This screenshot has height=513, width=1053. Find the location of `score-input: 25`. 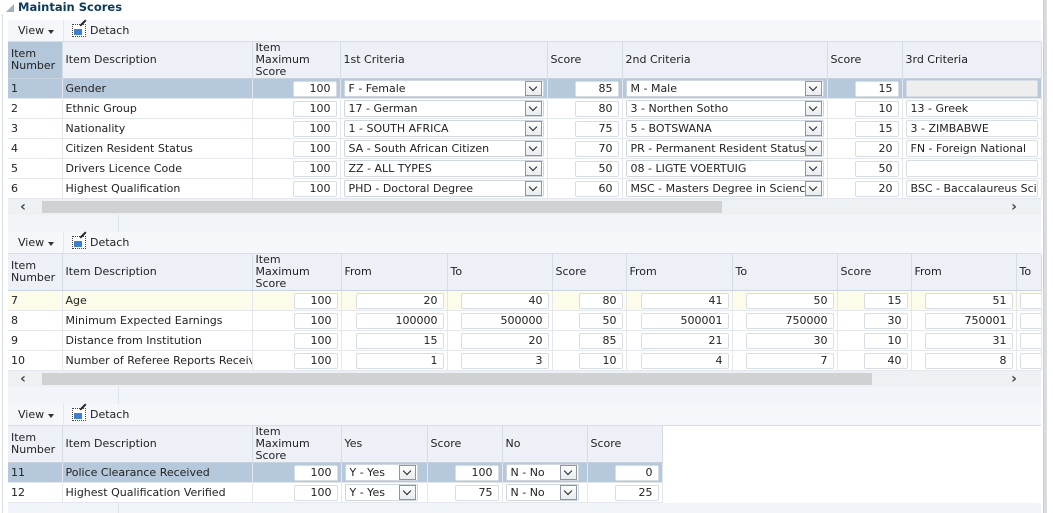

score-input: 25 is located at coordinates (636, 492).